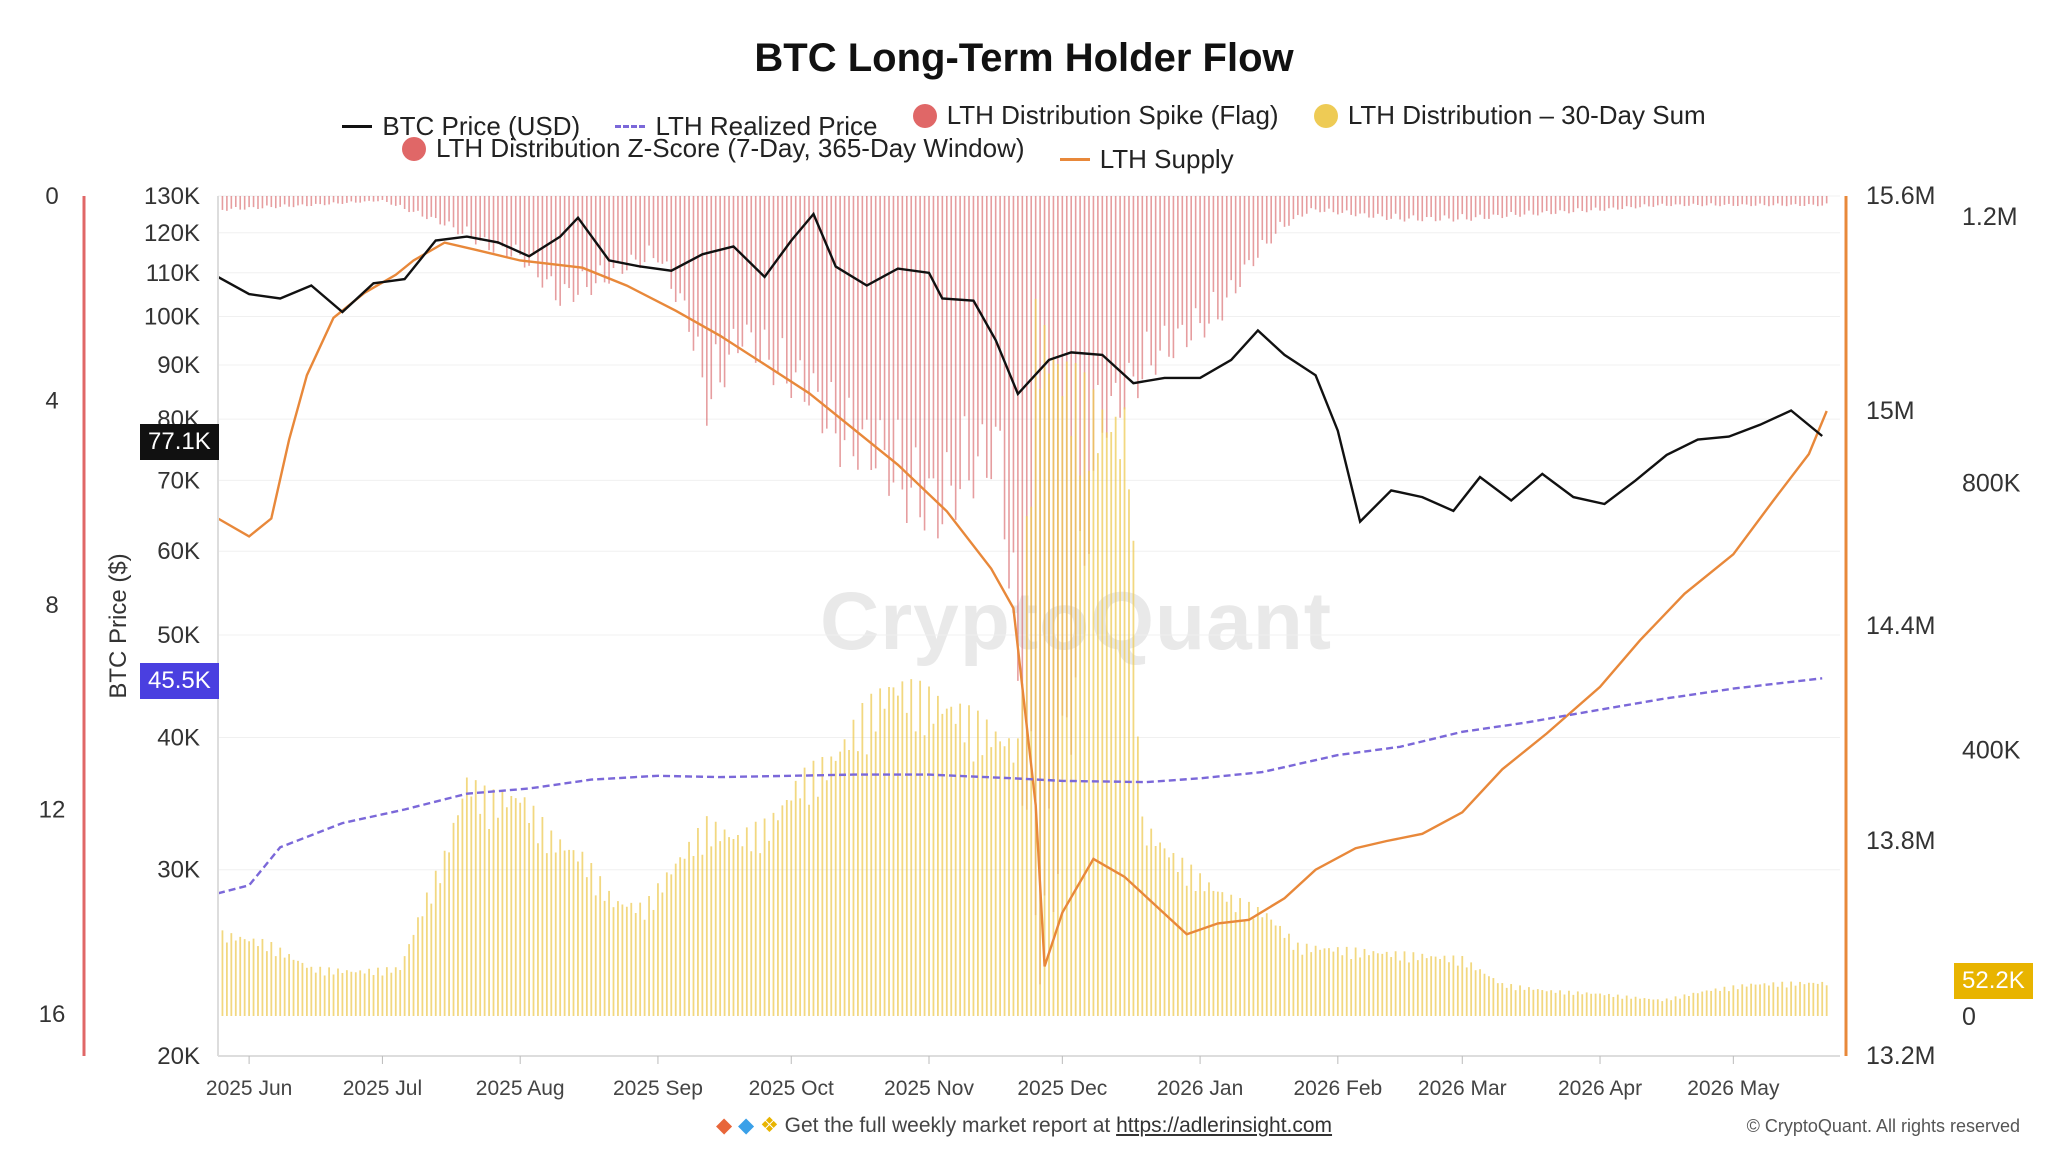 This screenshot has height=1152, width=2048. What do you see at coordinates (1146, 159) in the screenshot?
I see `legend-item-lth-supply: LTH Supply` at bounding box center [1146, 159].